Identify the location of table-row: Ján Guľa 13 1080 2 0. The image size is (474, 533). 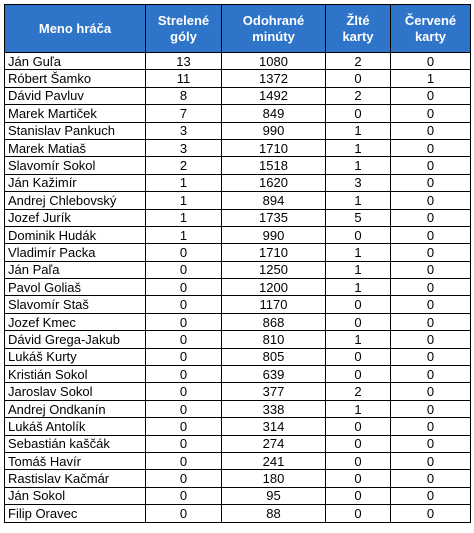
(237, 61).